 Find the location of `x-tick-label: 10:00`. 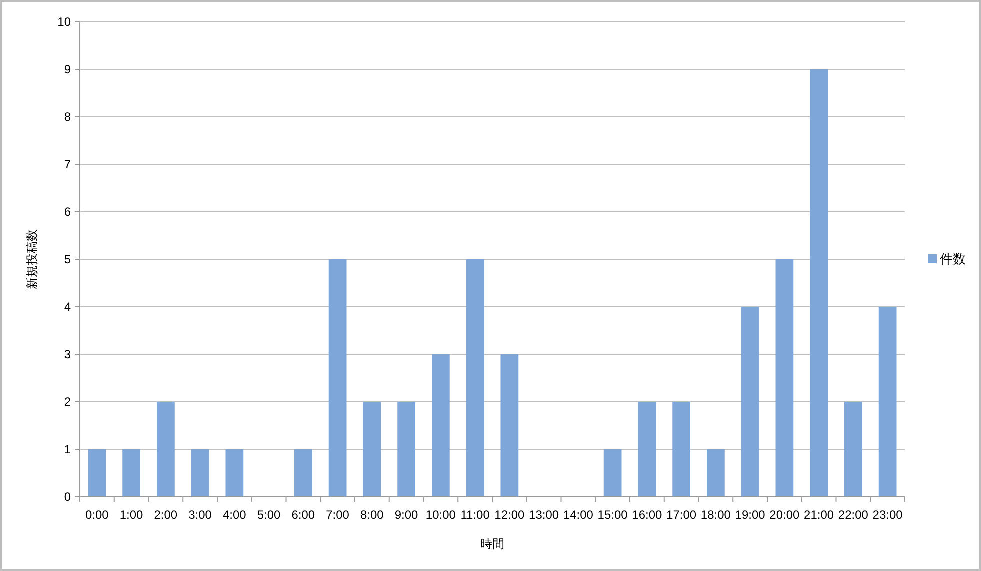

x-tick-label: 10:00 is located at coordinates (441, 515).